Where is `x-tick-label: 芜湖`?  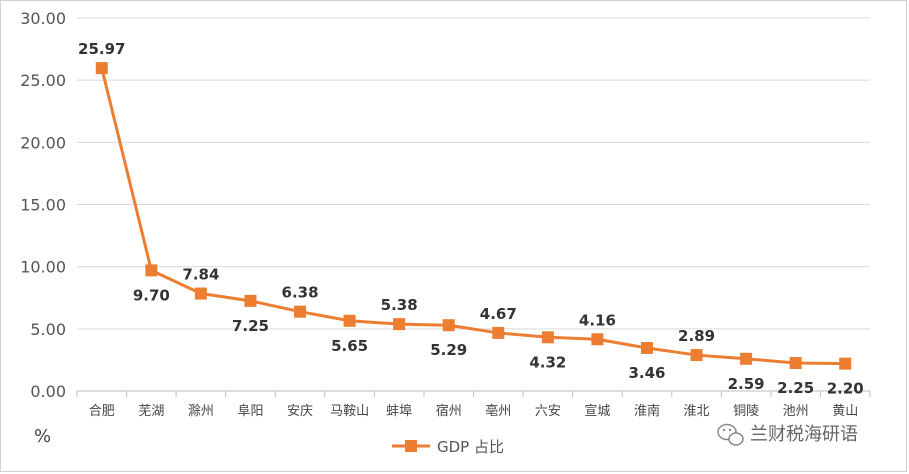 x-tick-label: 芜湖 is located at coordinates (151, 411).